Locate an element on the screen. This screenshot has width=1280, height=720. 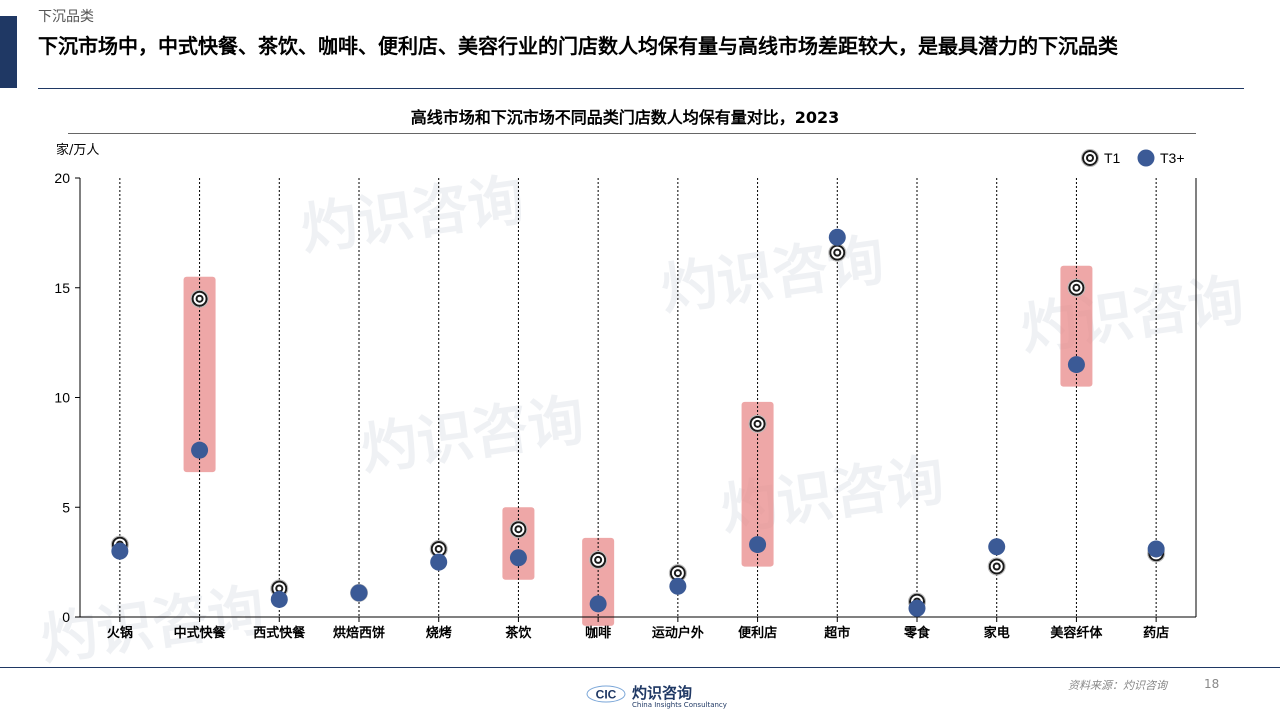
y-tick-label: 20 is located at coordinates (62, 178).